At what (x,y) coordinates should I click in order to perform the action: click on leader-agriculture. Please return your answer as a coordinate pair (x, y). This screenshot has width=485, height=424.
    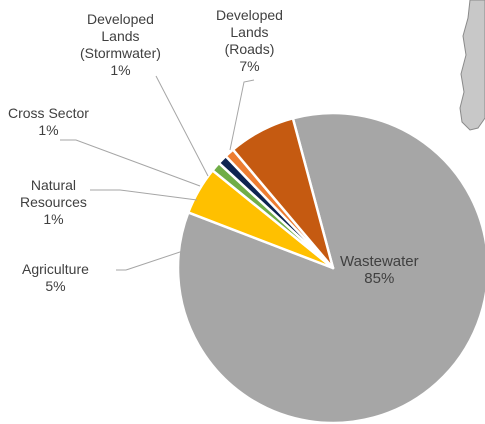
    Looking at the image, I should click on (151, 260).